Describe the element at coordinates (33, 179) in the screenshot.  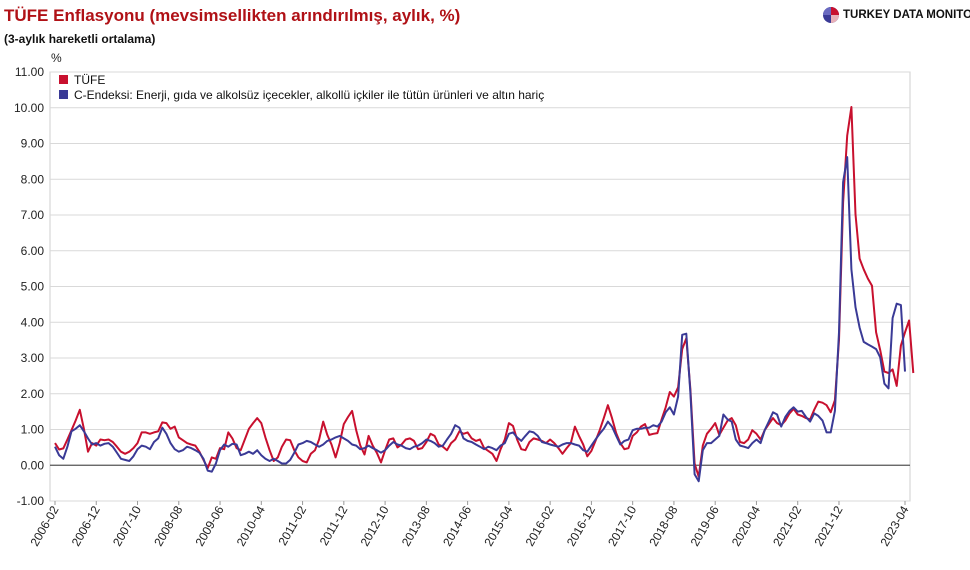
I see `y-tick-label: 8.00` at that location.